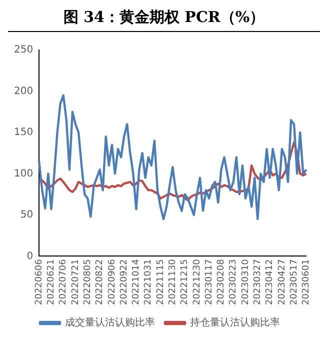 The image size is (328, 344). What do you see at coordinates (235, 322) in the screenshot?
I see `legend-label: 持仓量认沽认购比率` at bounding box center [235, 322].